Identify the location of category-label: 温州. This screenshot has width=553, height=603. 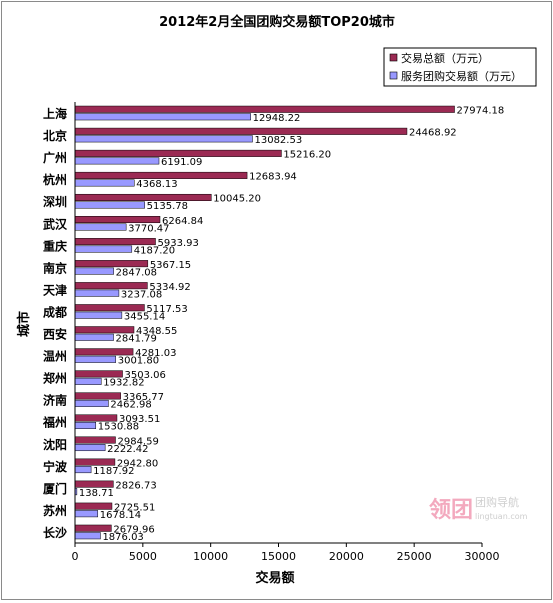
(55, 357).